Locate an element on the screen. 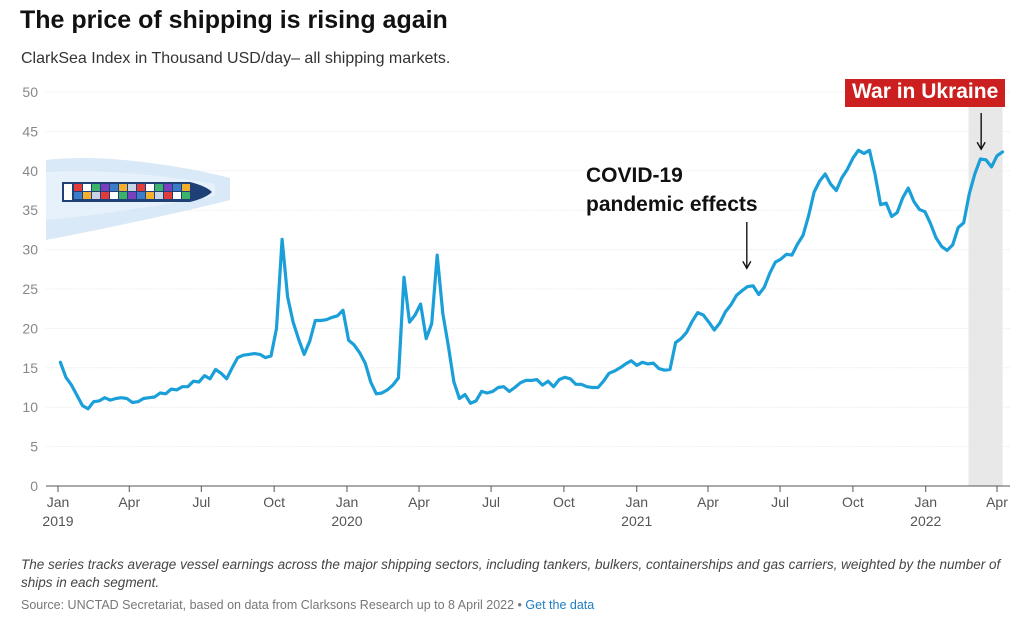  container-ship-icon is located at coordinates (138, 198).